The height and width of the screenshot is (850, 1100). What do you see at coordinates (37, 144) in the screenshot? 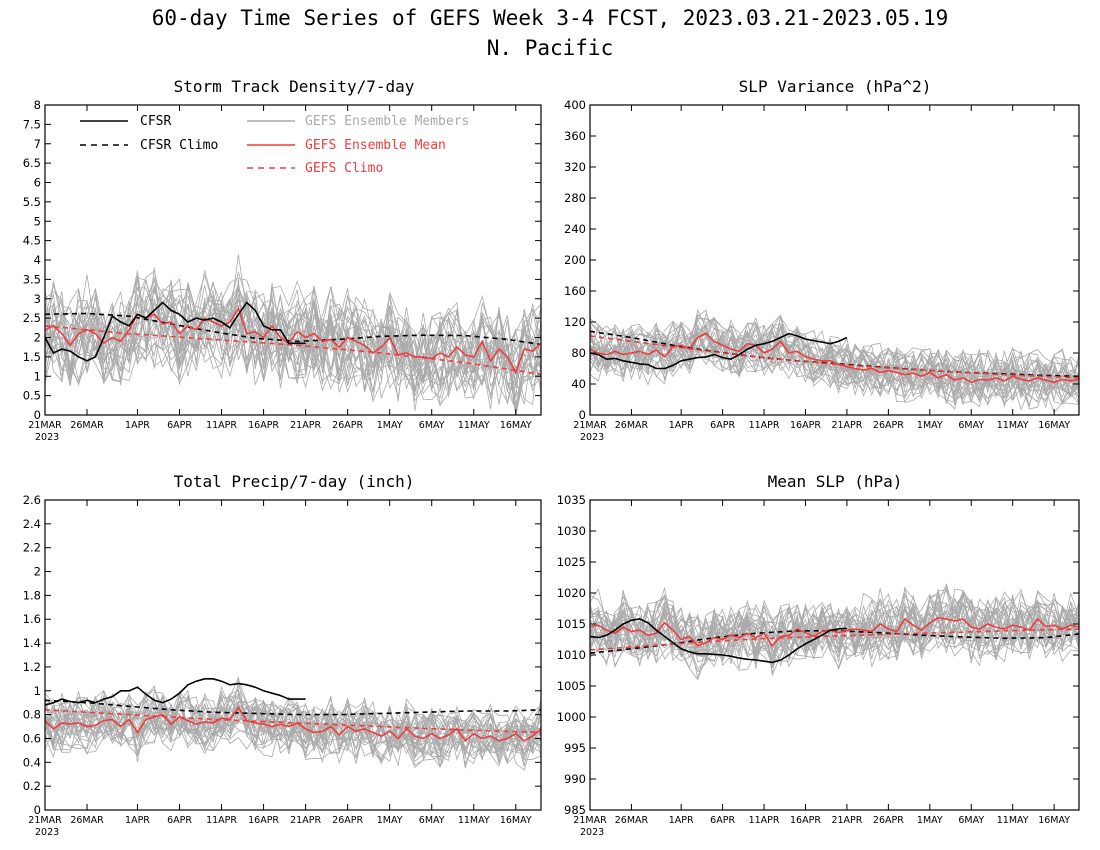
I see `y-tick-label: 7` at bounding box center [37, 144].